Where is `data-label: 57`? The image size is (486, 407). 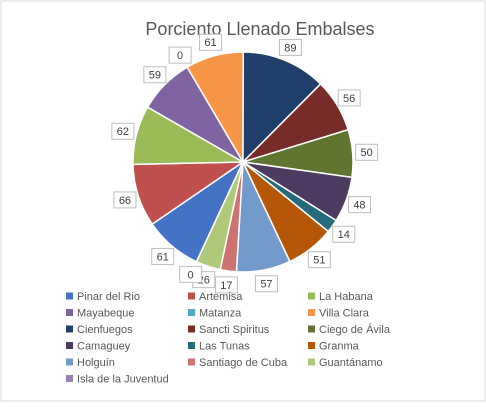
data-label: 57 is located at coordinates (266, 285).